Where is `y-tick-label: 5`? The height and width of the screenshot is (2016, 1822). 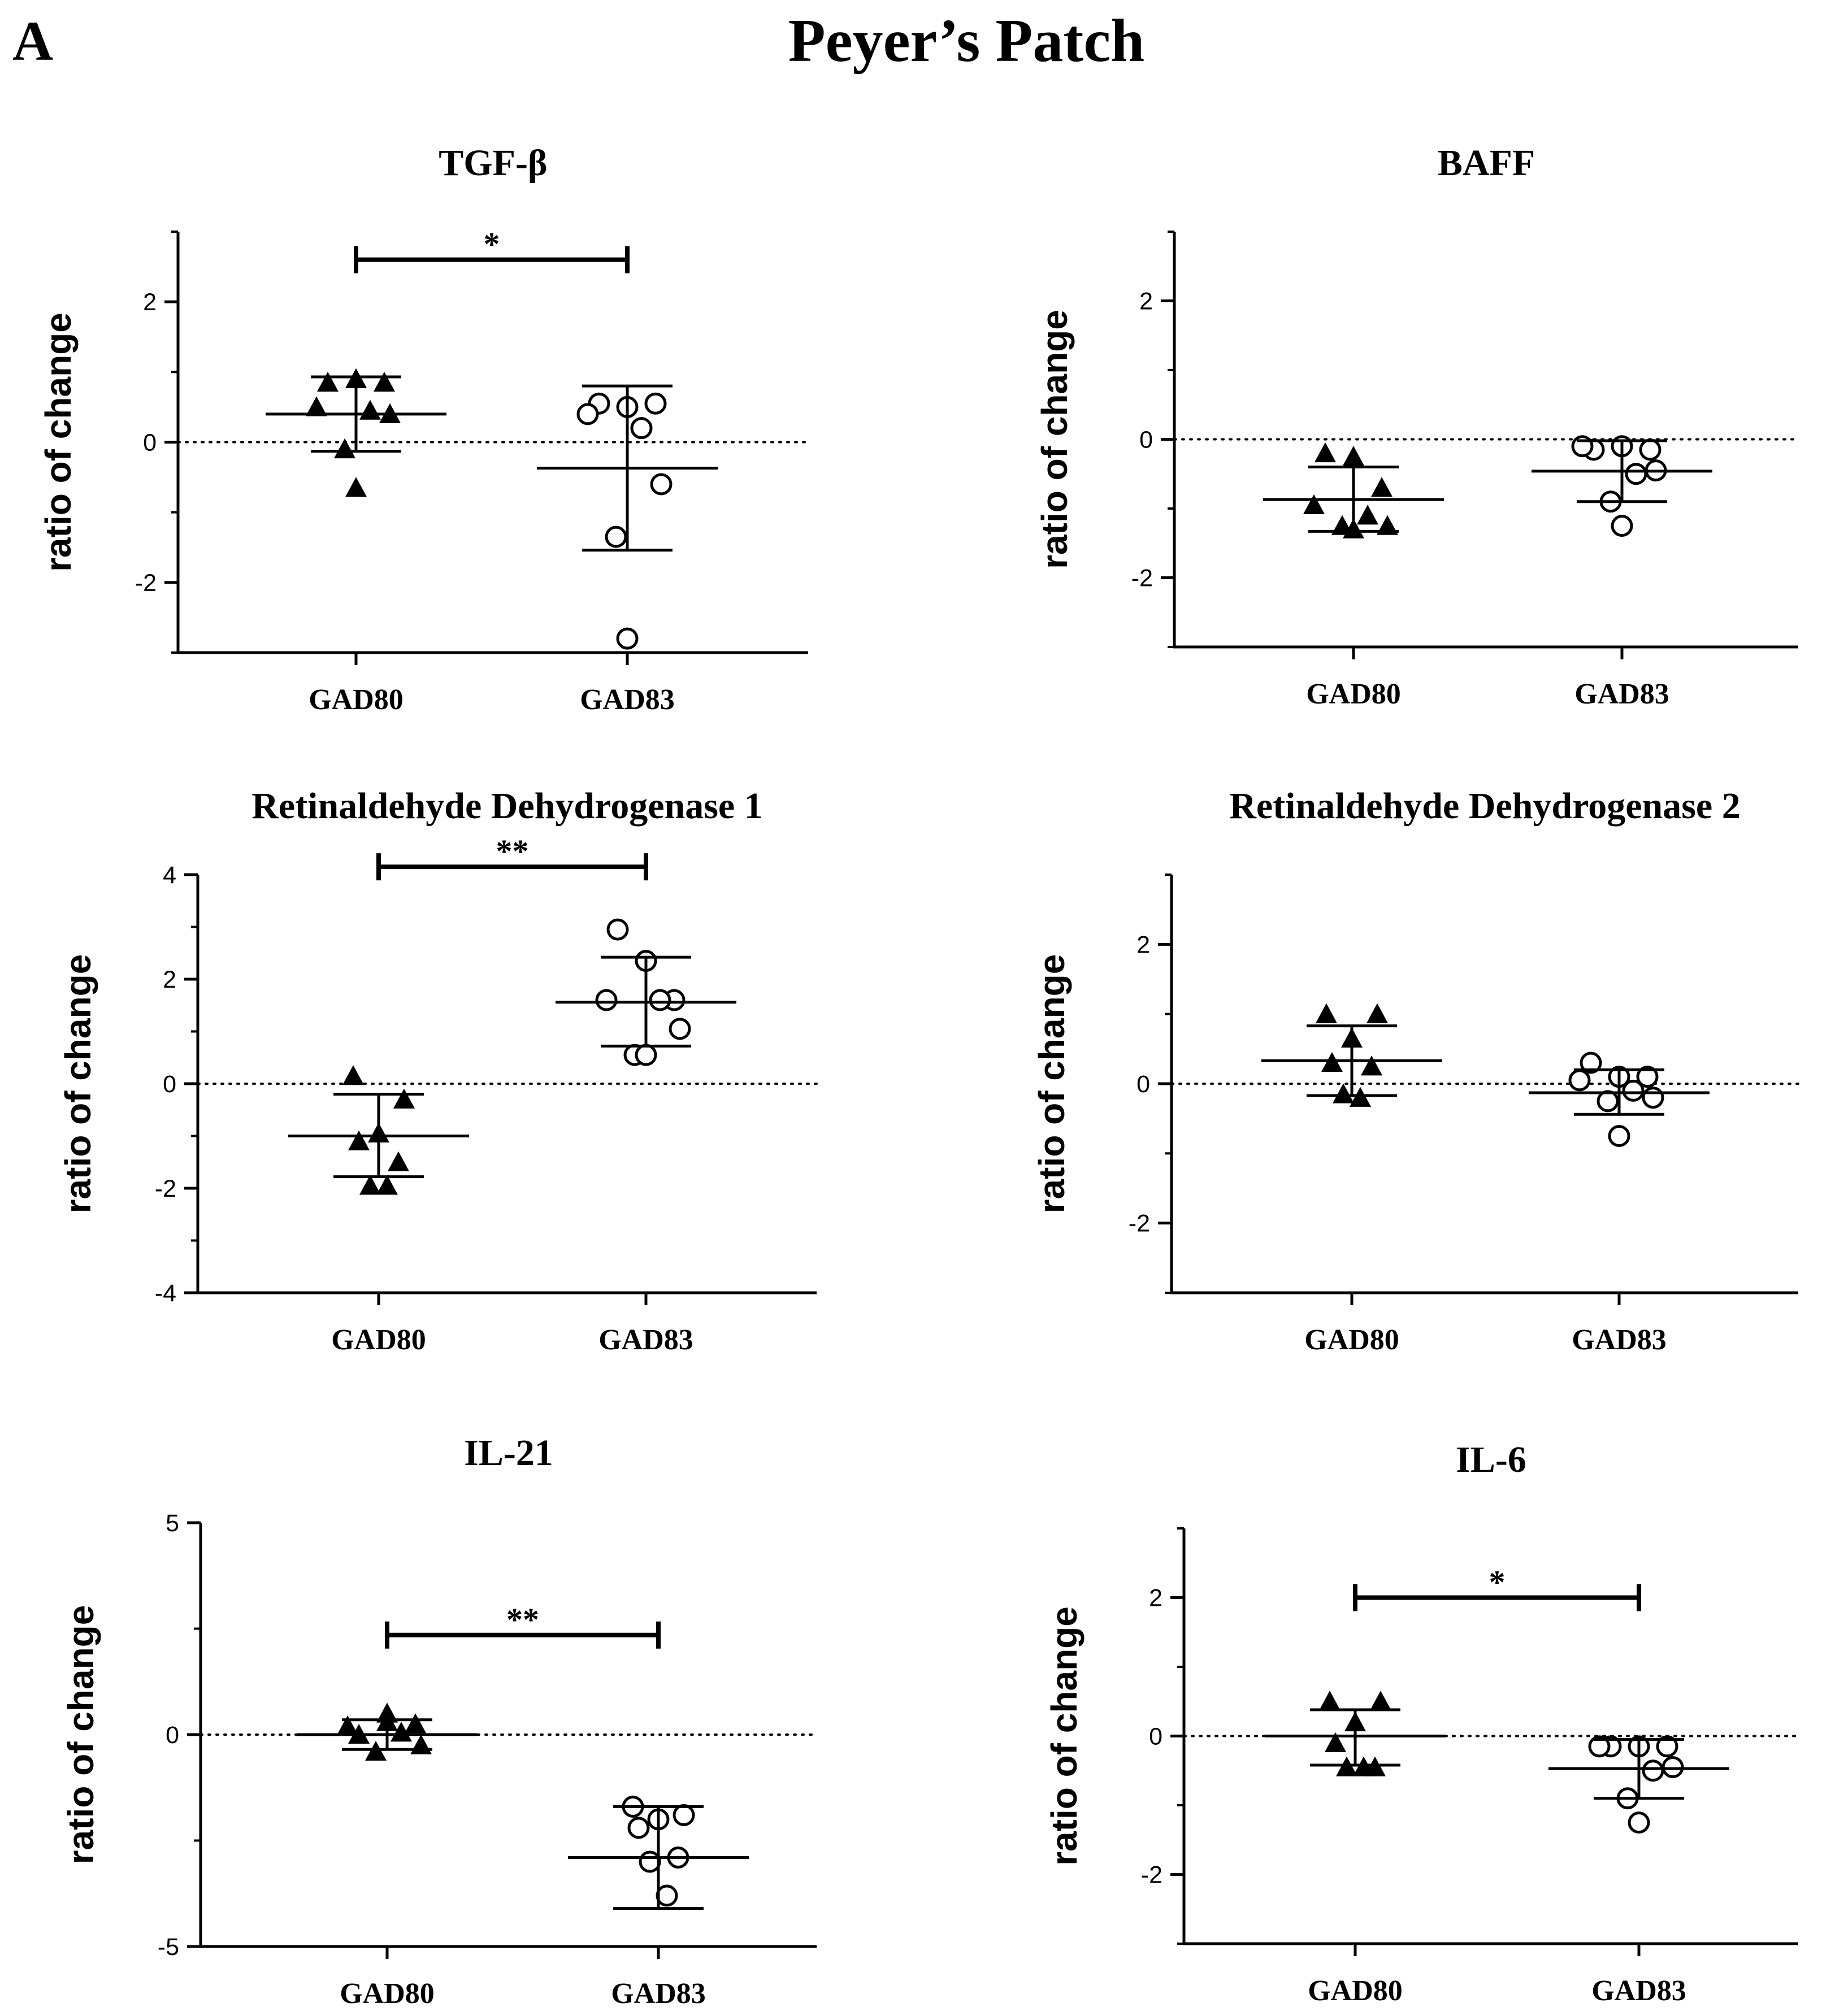 y-tick-label: 5 is located at coordinates (172, 1523).